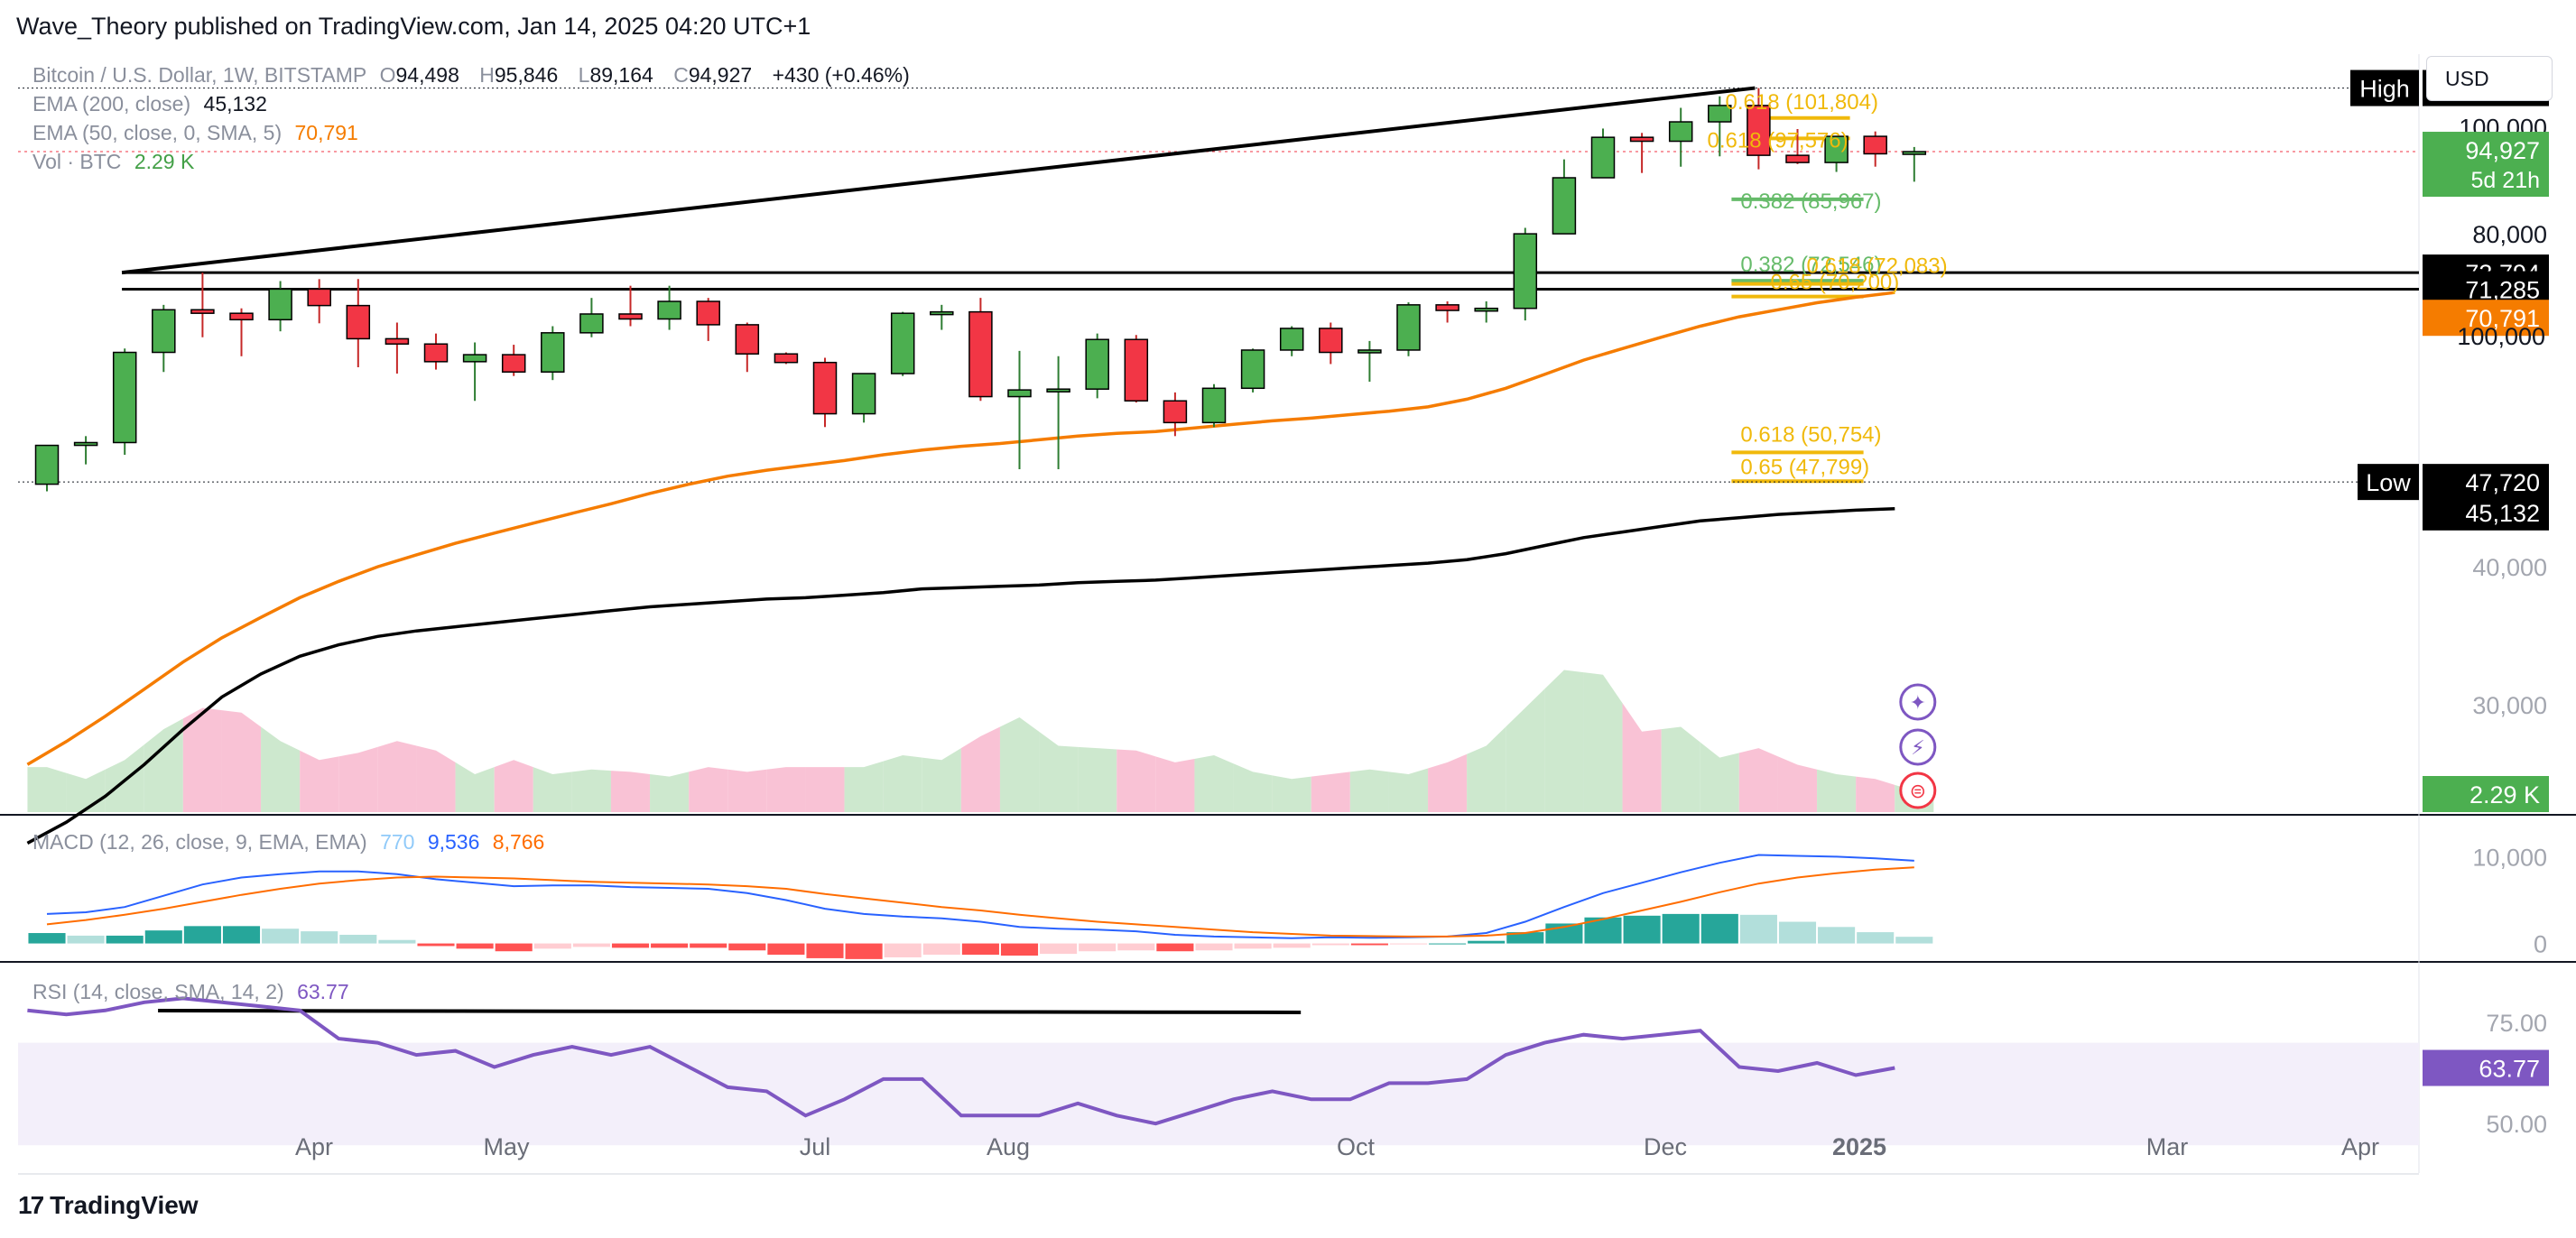  What do you see at coordinates (108, 1205) in the screenshot?
I see `tradingview-brand: 17 TradingView` at bounding box center [108, 1205].